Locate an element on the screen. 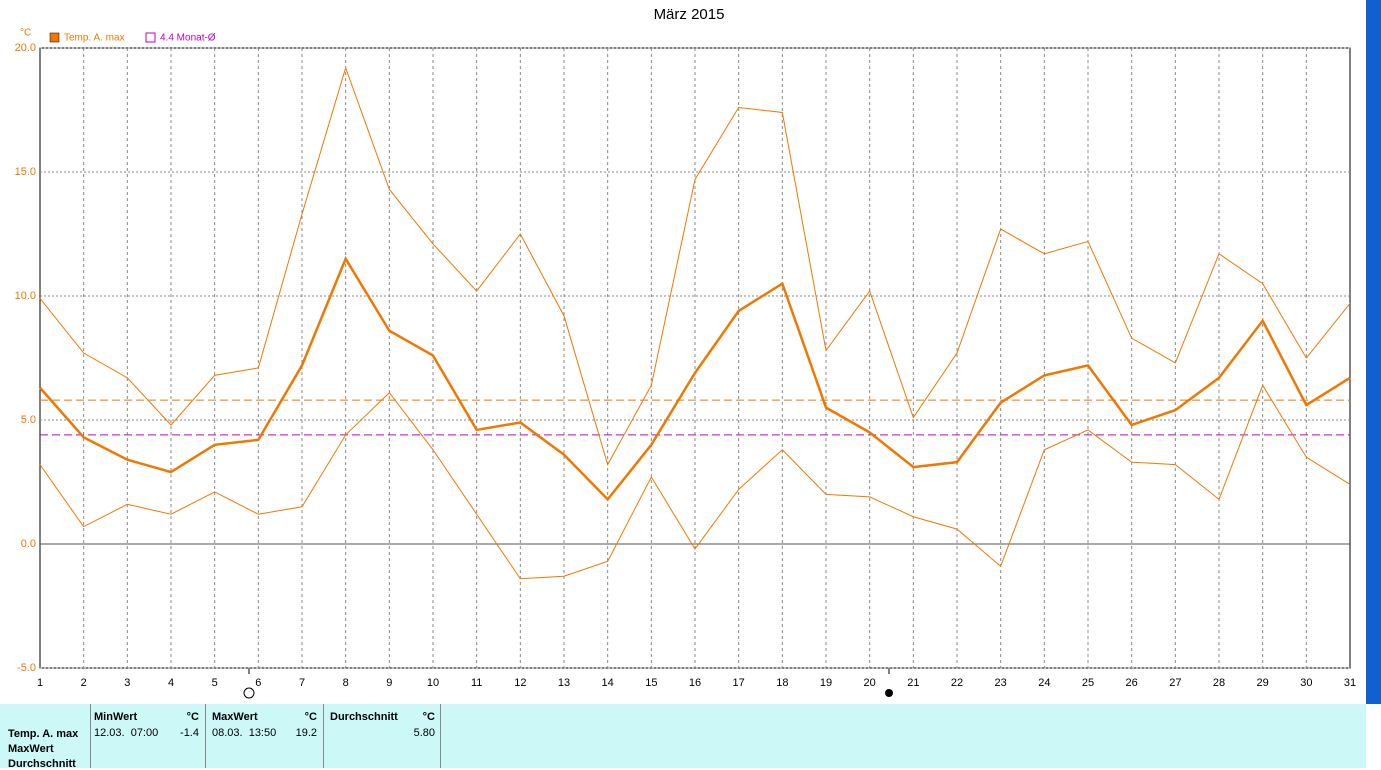 This screenshot has height=770, width=1381. legend-label: 4.4 Monat-Ø is located at coordinates (188, 38).